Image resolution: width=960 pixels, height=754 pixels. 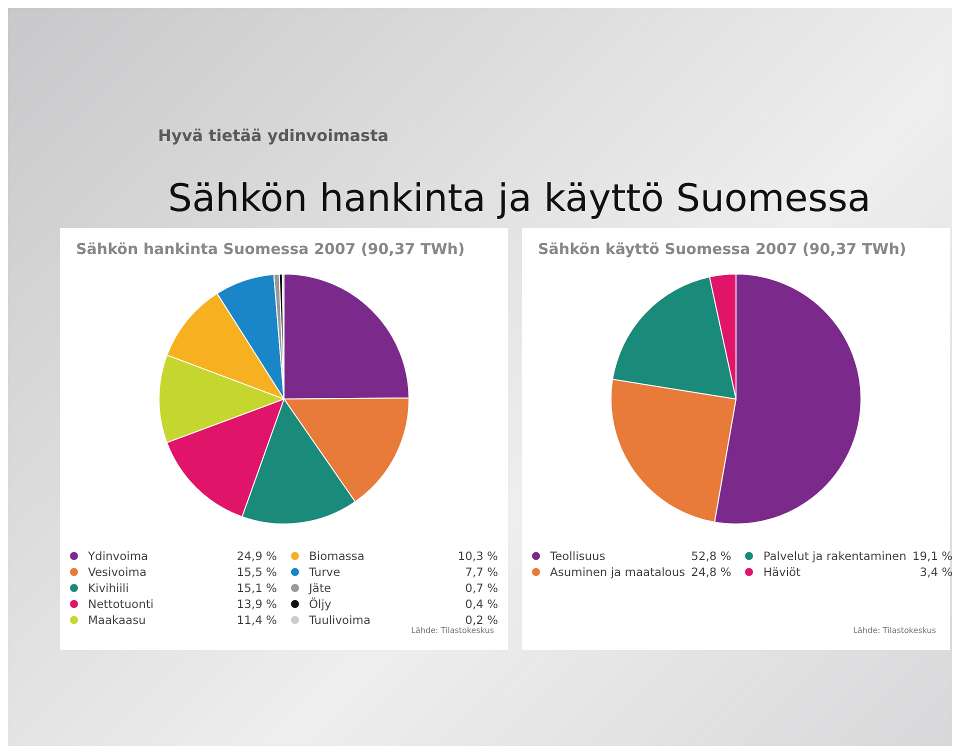 What do you see at coordinates (270, 249) in the screenshot?
I see `chart-title: Sähkön hankinta Suomessa 2007 (90,37 TWh)` at bounding box center [270, 249].